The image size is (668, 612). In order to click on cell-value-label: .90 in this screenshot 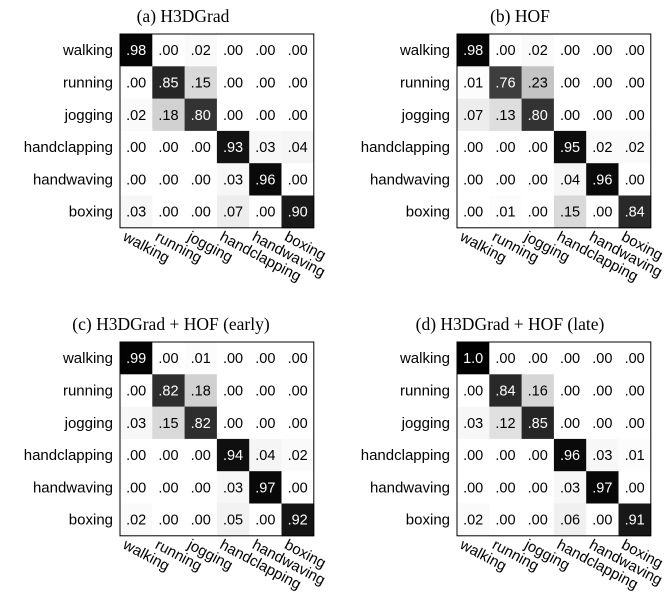, I will do `click(298, 213)`.